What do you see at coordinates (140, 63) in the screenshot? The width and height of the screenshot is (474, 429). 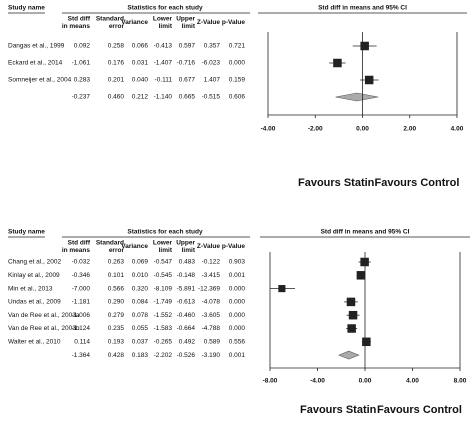 I see `stat-cell: 0.031` at bounding box center [140, 63].